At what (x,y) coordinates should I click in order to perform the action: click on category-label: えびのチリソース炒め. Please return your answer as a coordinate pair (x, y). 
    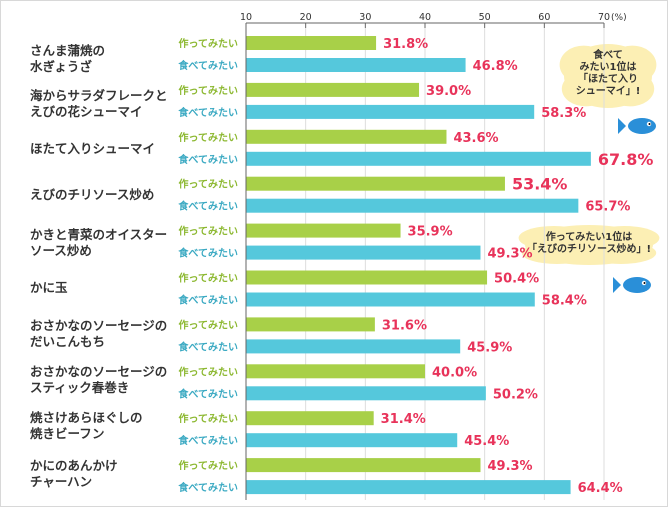
    Looking at the image, I should click on (92, 194).